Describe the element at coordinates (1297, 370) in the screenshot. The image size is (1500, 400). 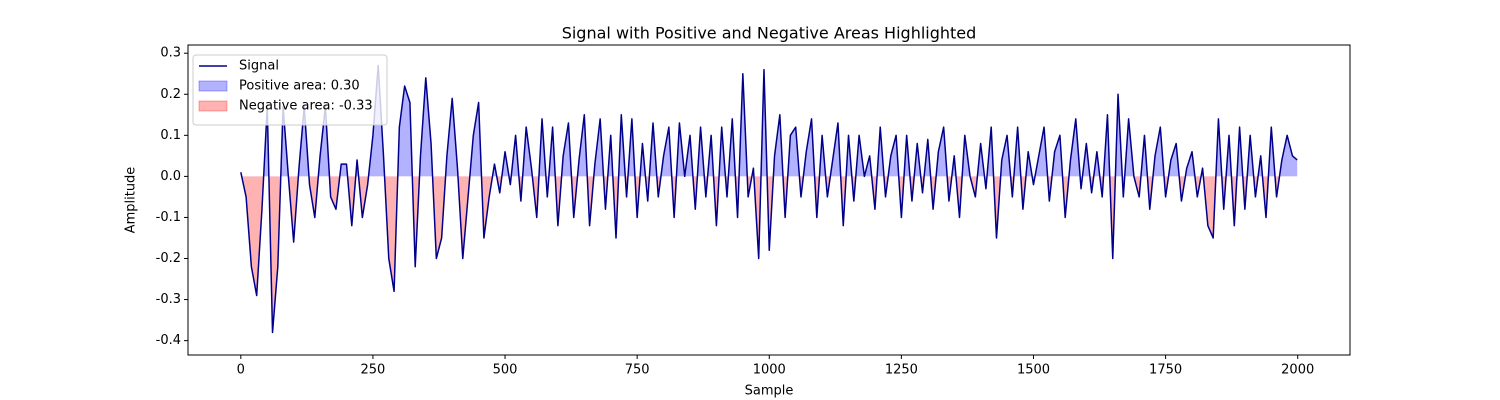
I see `x-tick-label: 2000` at that location.